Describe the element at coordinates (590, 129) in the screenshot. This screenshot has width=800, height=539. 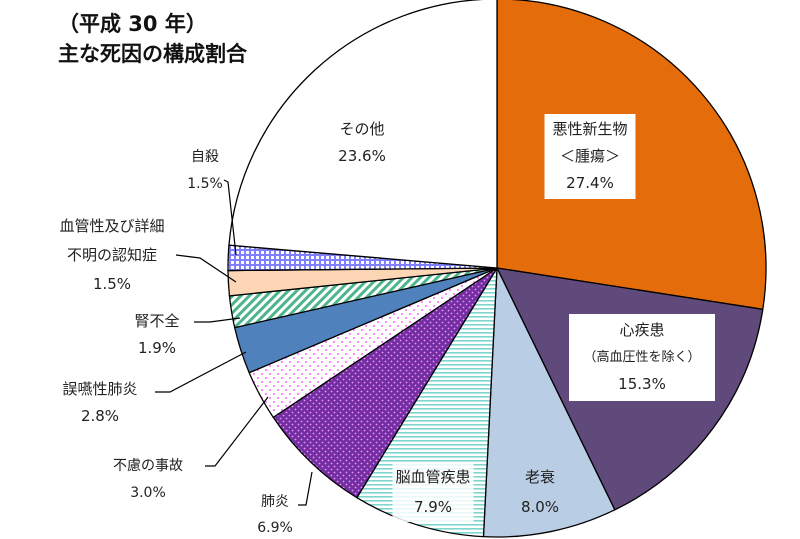
I see `slice-name: 悪性新生物` at that location.